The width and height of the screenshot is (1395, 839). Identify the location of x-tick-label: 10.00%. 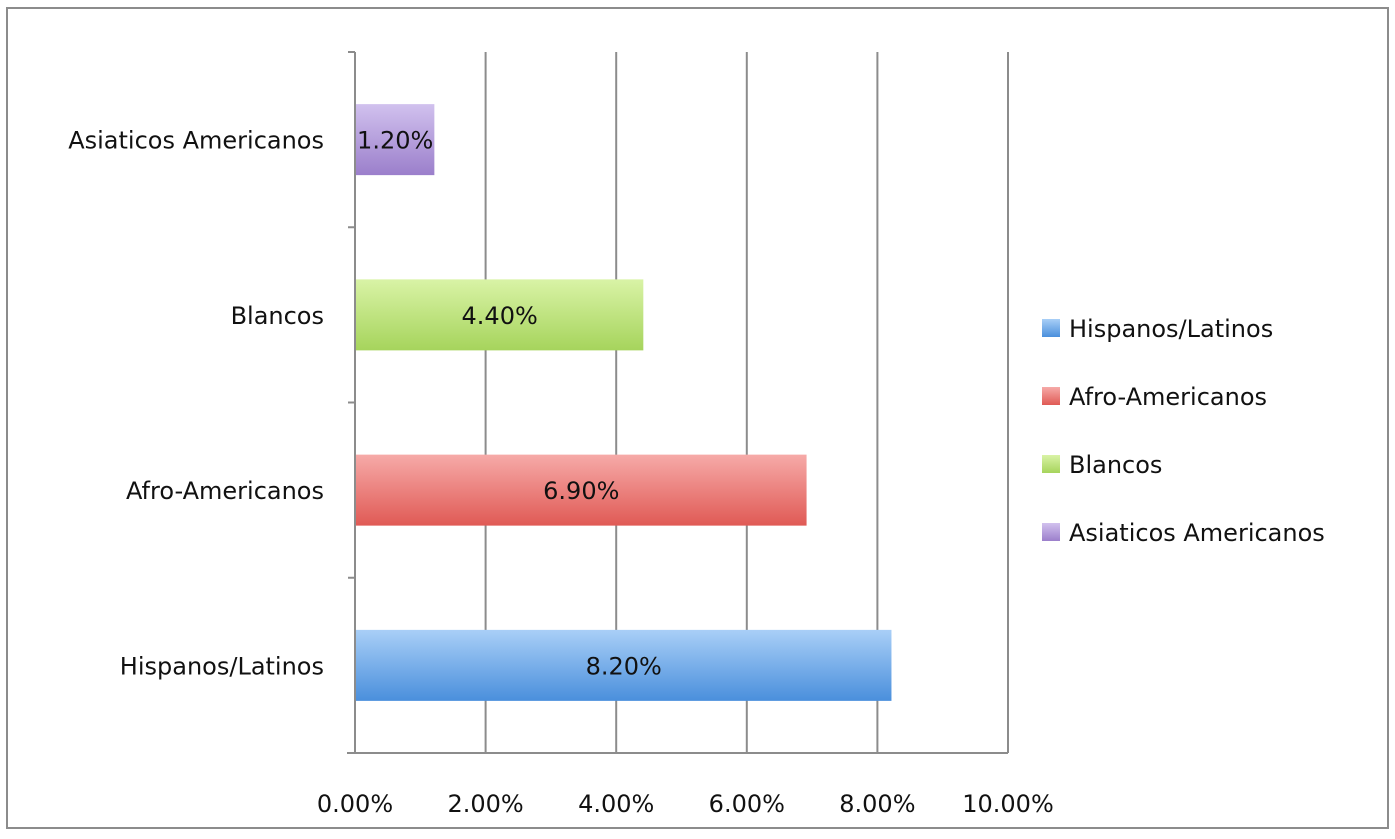
(1008, 804).